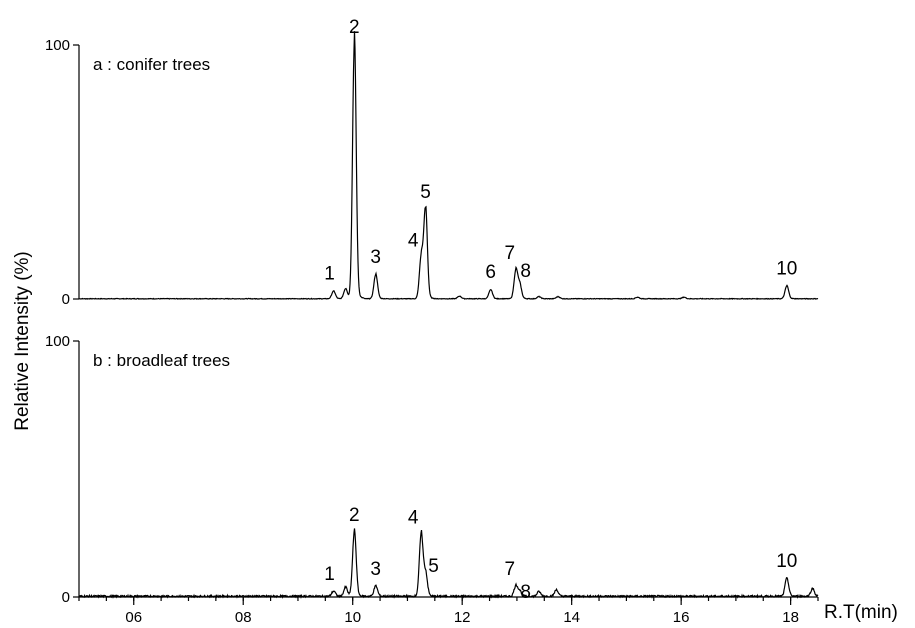 The width and height of the screenshot is (915, 628). I want to click on x-tick-label: 16, so click(681, 617).